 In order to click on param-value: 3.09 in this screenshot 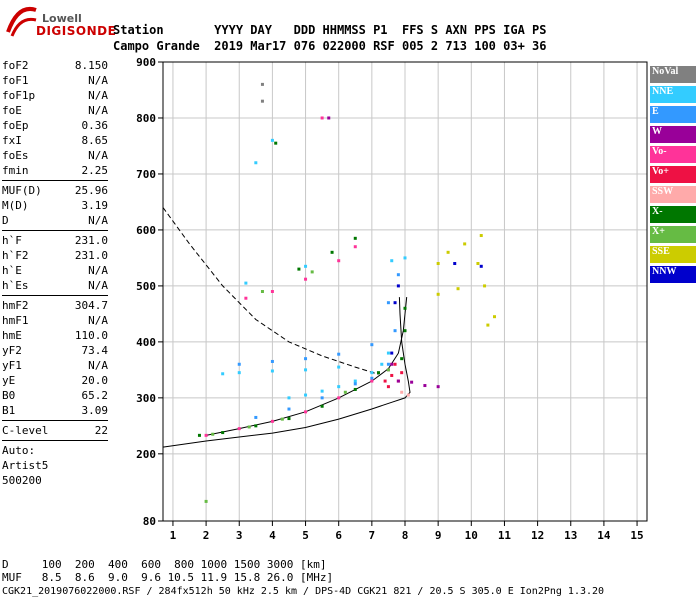, I will do `click(95, 410)`.